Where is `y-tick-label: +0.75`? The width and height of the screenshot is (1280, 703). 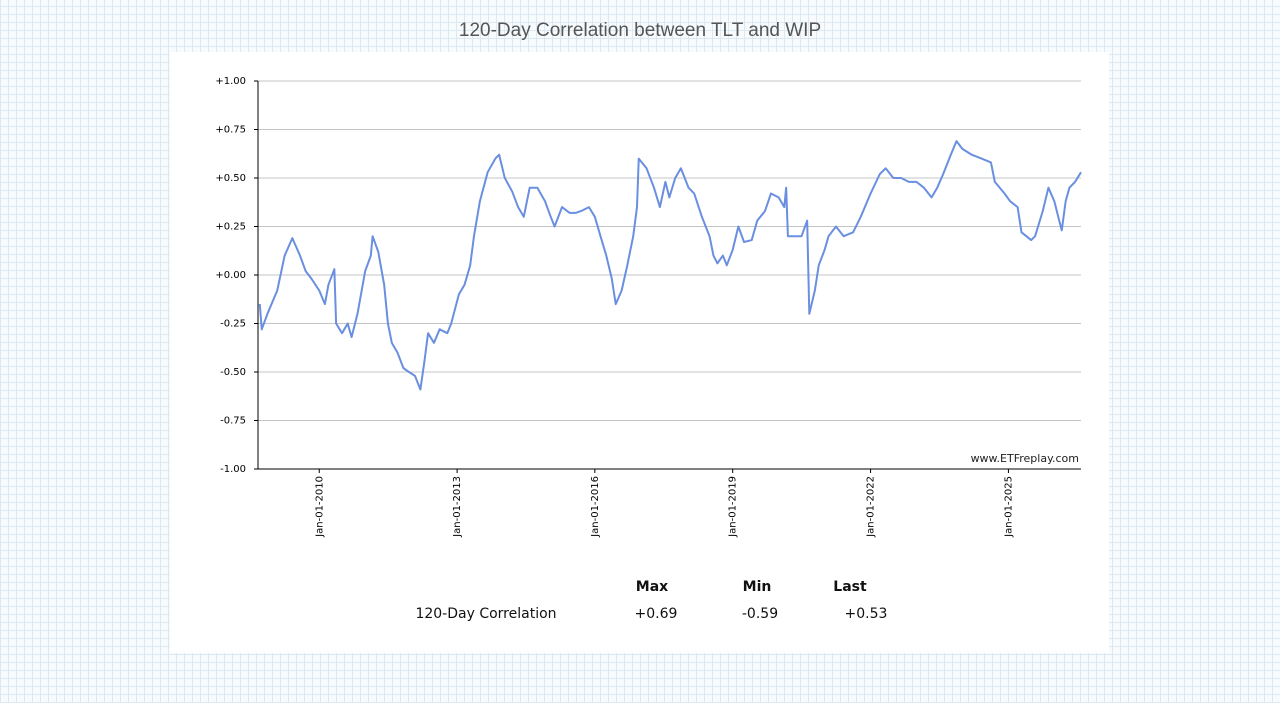
y-tick-label: +0.75 is located at coordinates (230, 130).